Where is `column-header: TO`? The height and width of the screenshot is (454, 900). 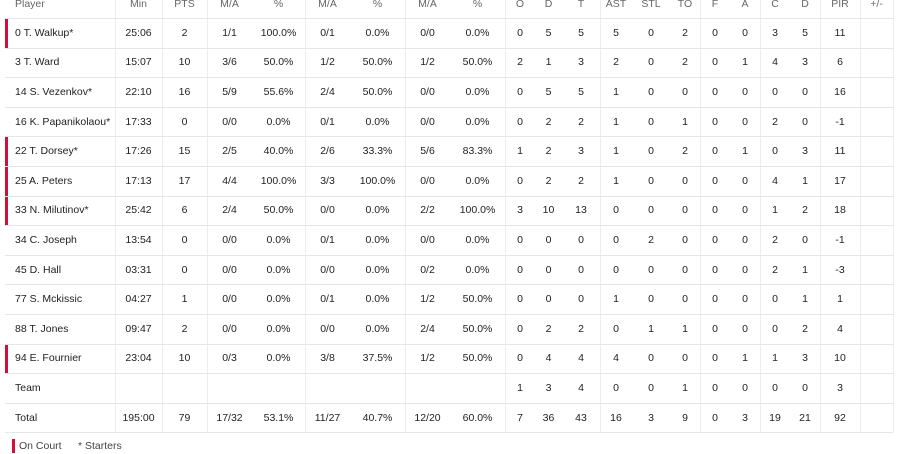
column-header: TO is located at coordinates (685, 5).